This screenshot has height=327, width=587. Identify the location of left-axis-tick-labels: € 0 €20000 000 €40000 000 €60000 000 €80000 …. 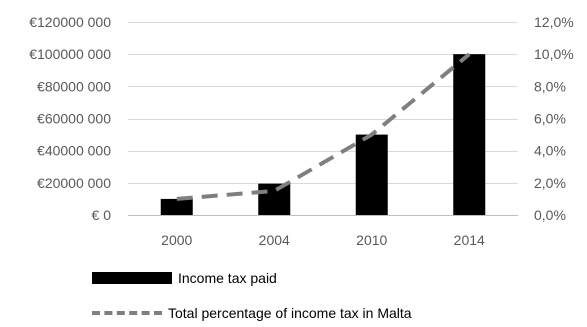
(70, 118).